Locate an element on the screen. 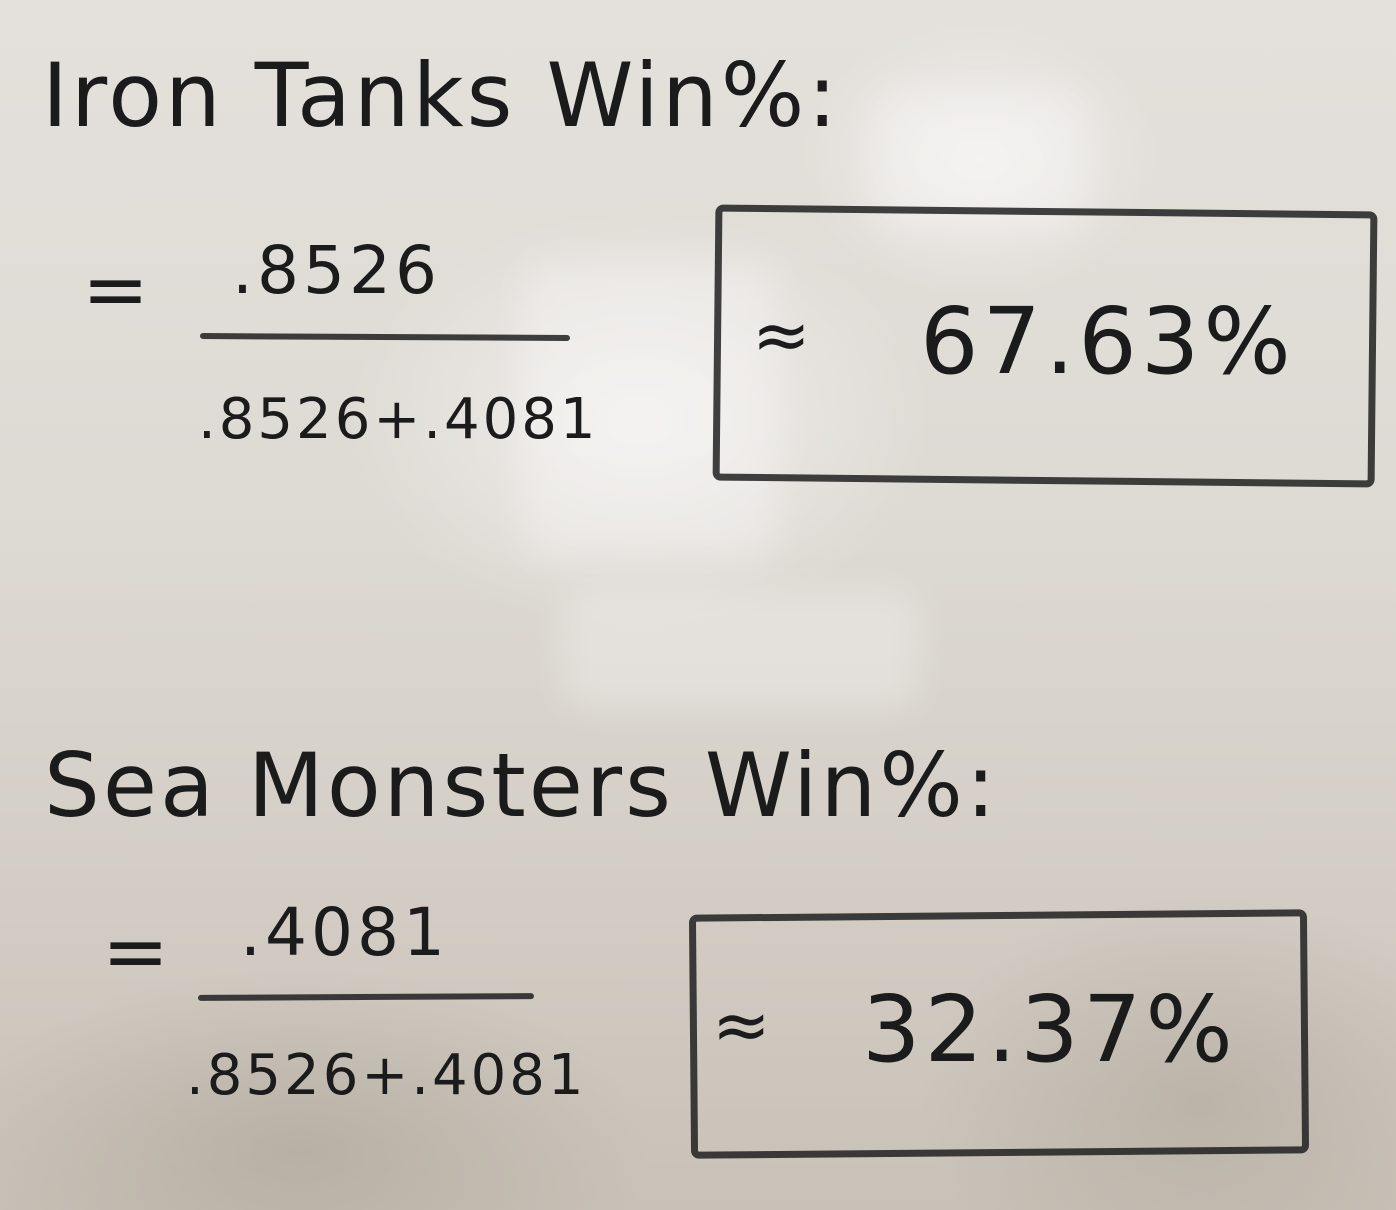  sea-approx-sign: ≈ is located at coordinates (742, 1025).